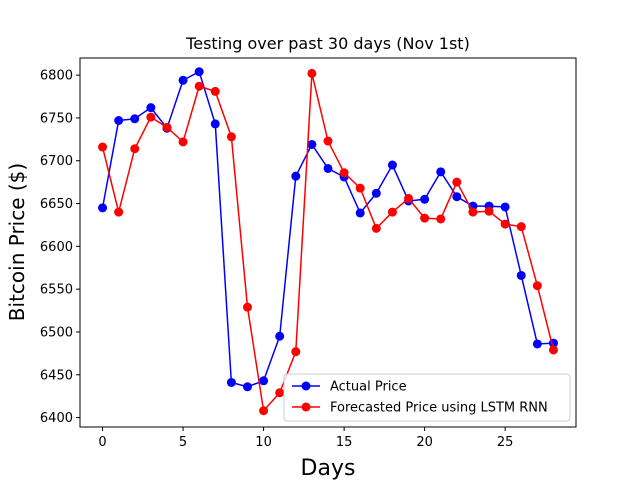 This screenshot has width=640, height=480. What do you see at coordinates (56, 204) in the screenshot?
I see `y-tick-label: 6650` at bounding box center [56, 204].